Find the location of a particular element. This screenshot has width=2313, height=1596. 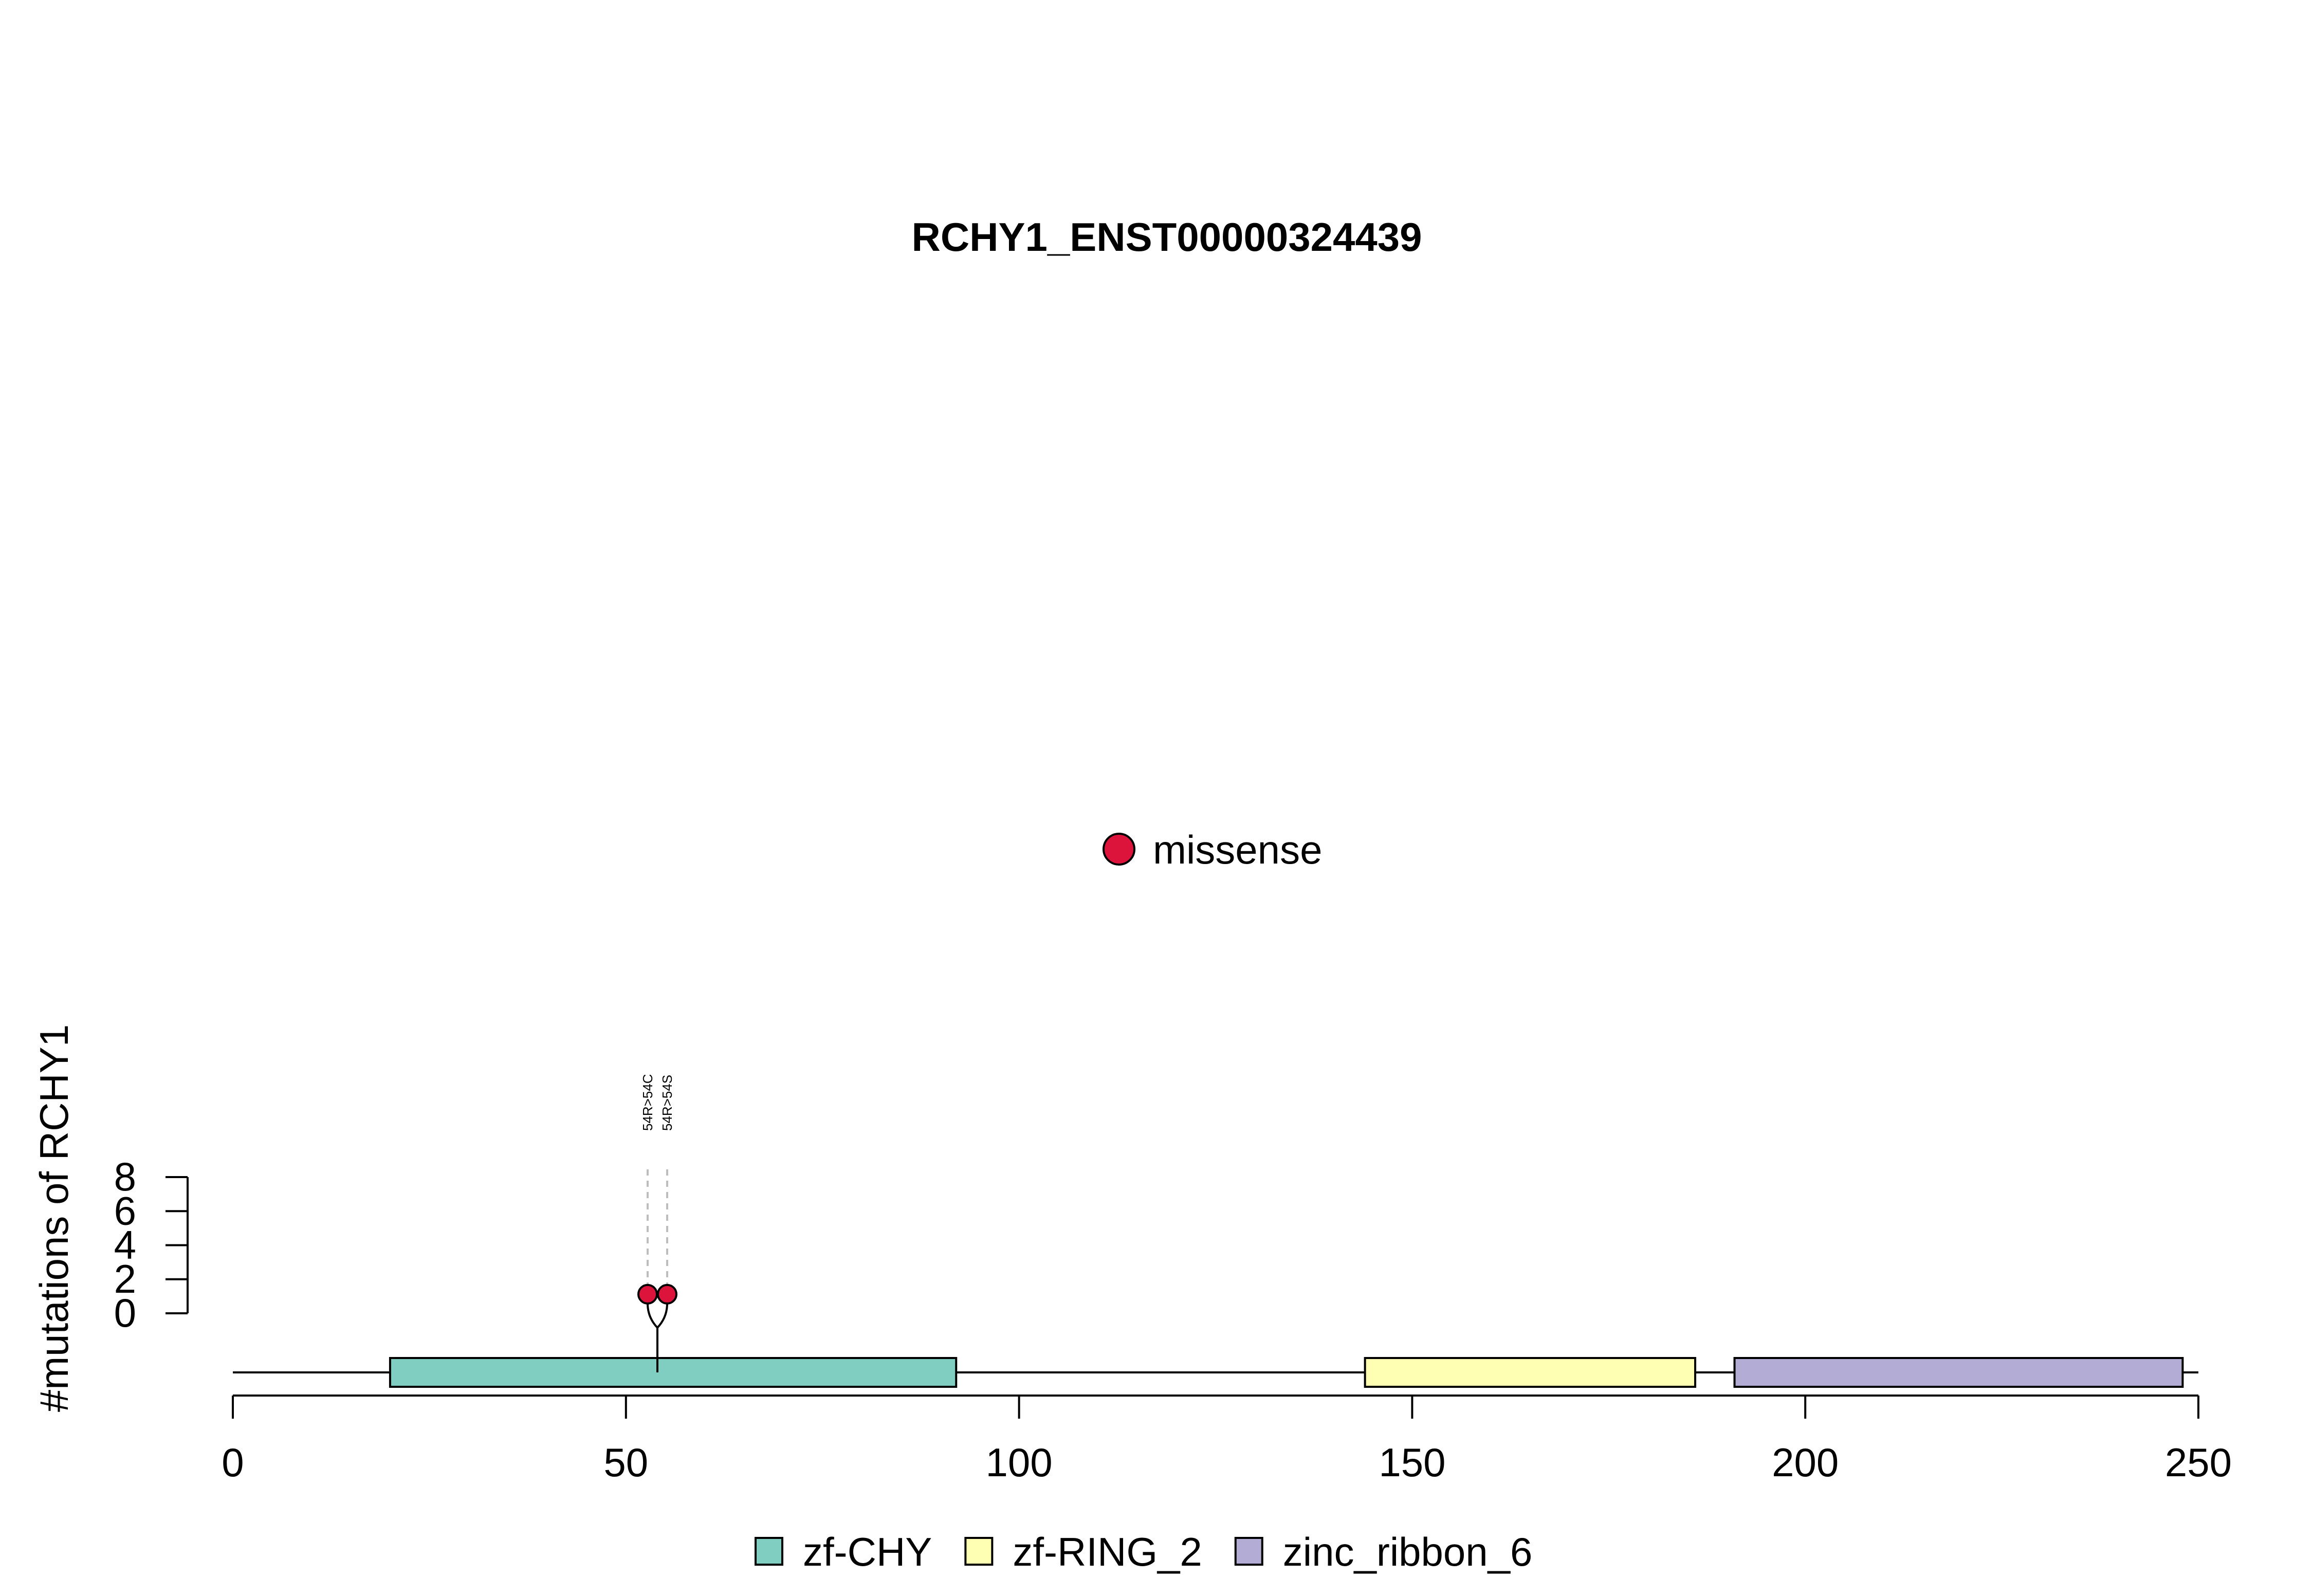

x-tick-label: 250 is located at coordinates (2198, 1462).